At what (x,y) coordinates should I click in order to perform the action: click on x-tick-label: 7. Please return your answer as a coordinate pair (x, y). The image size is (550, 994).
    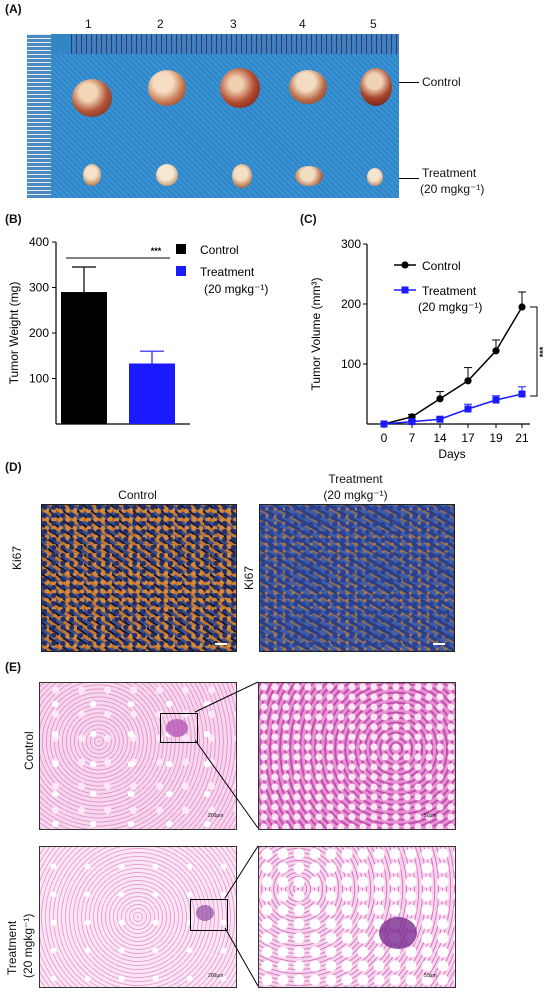
    Looking at the image, I should click on (412, 438).